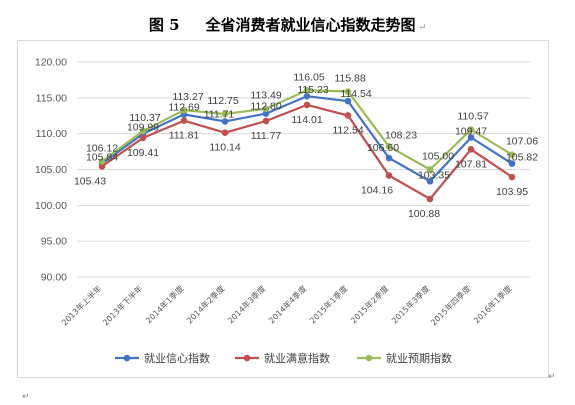 Image resolution: width=575 pixels, height=405 pixels. I want to click on figure-number: 图 5, so click(164, 25).